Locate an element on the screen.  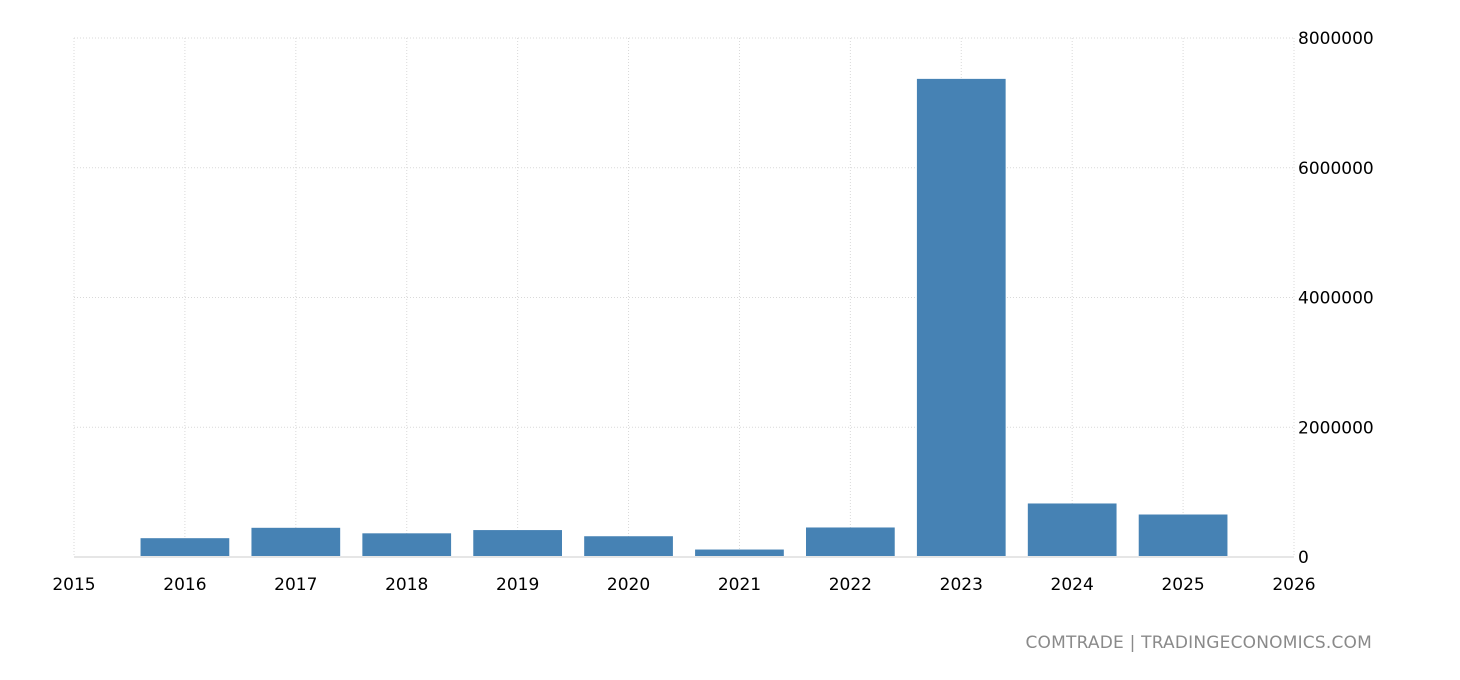
y-tick-label: 2000000 is located at coordinates (1336, 428).